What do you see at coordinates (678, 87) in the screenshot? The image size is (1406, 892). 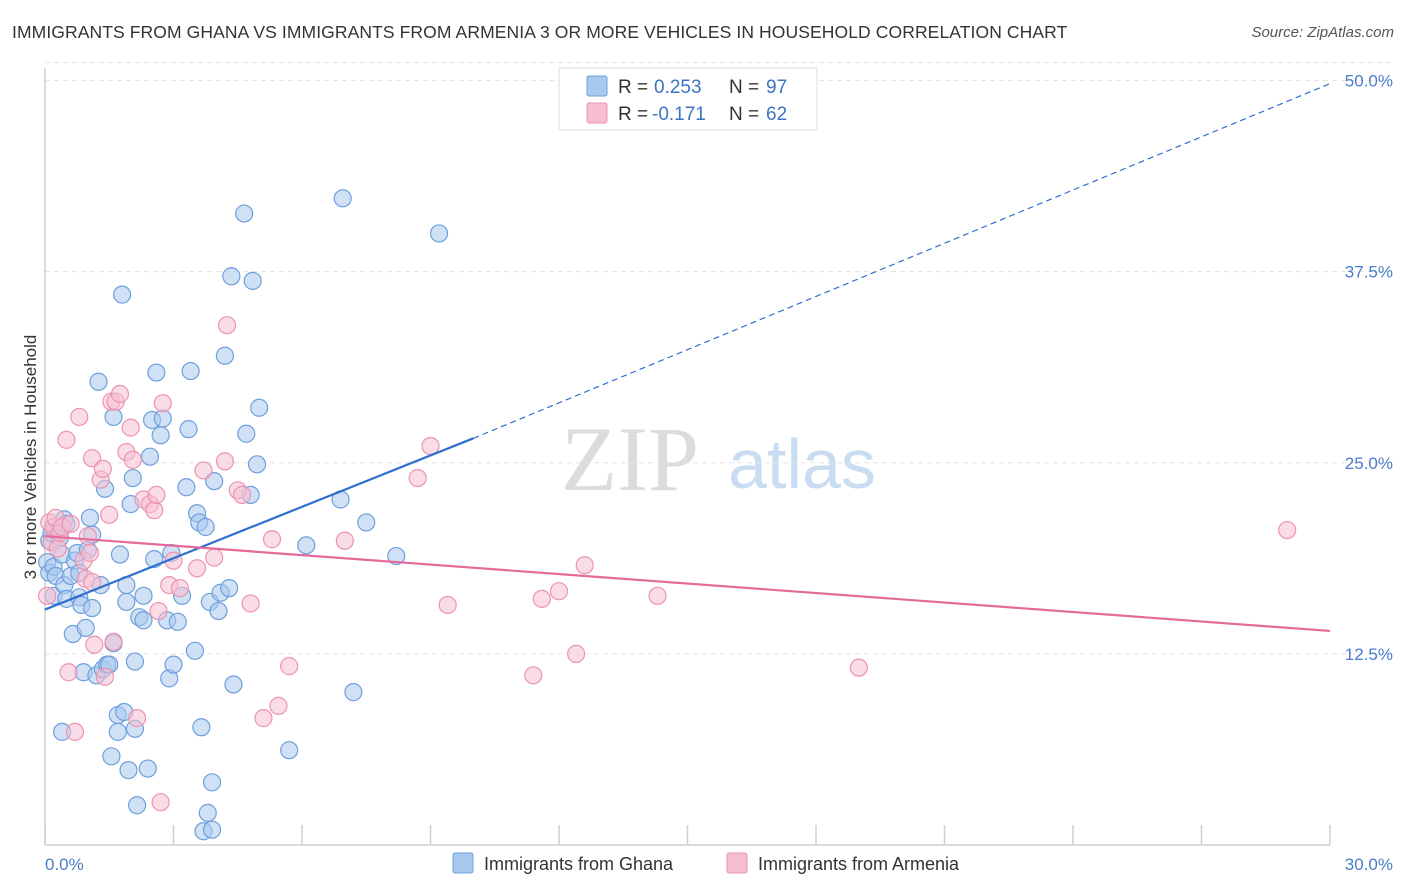 I see `legend-r-value-ghana: 0.253` at bounding box center [678, 87].